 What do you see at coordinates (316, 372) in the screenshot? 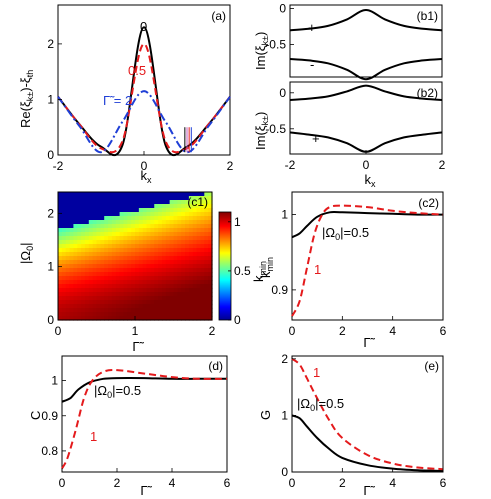
I see `annotation-label: 1` at bounding box center [316, 372].